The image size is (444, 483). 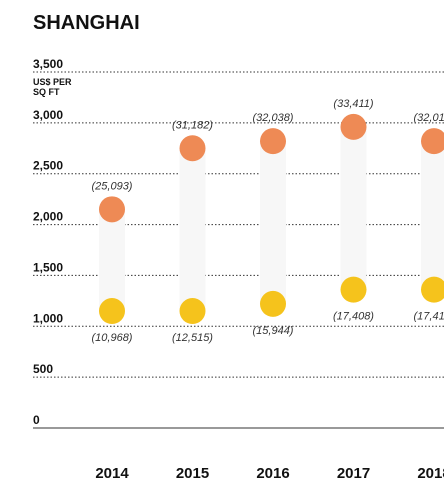 I want to click on y-tick-label: 1,000, so click(x=48, y=318).